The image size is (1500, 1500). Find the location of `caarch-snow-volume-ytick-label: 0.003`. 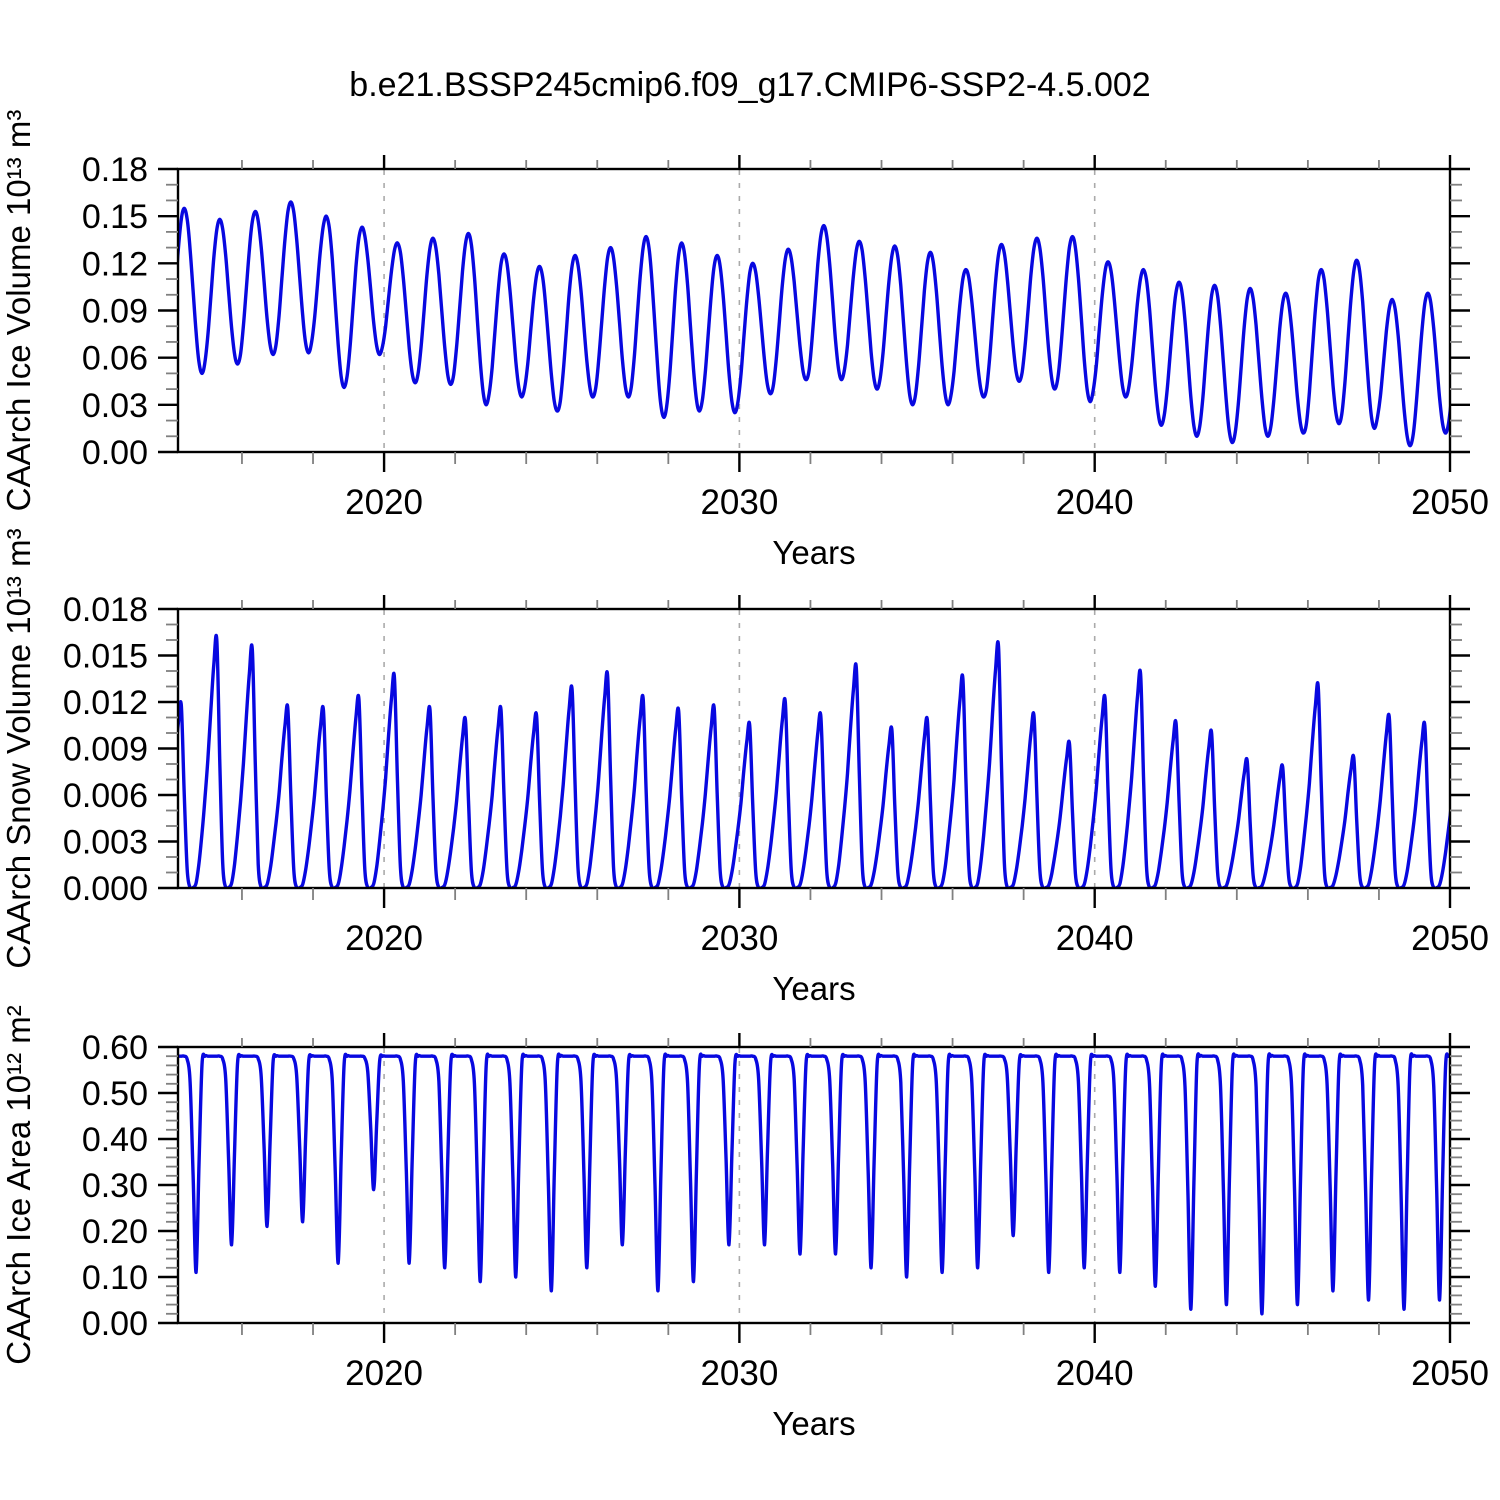

caarch-snow-volume-ytick-label: 0.003 is located at coordinates (105, 843).